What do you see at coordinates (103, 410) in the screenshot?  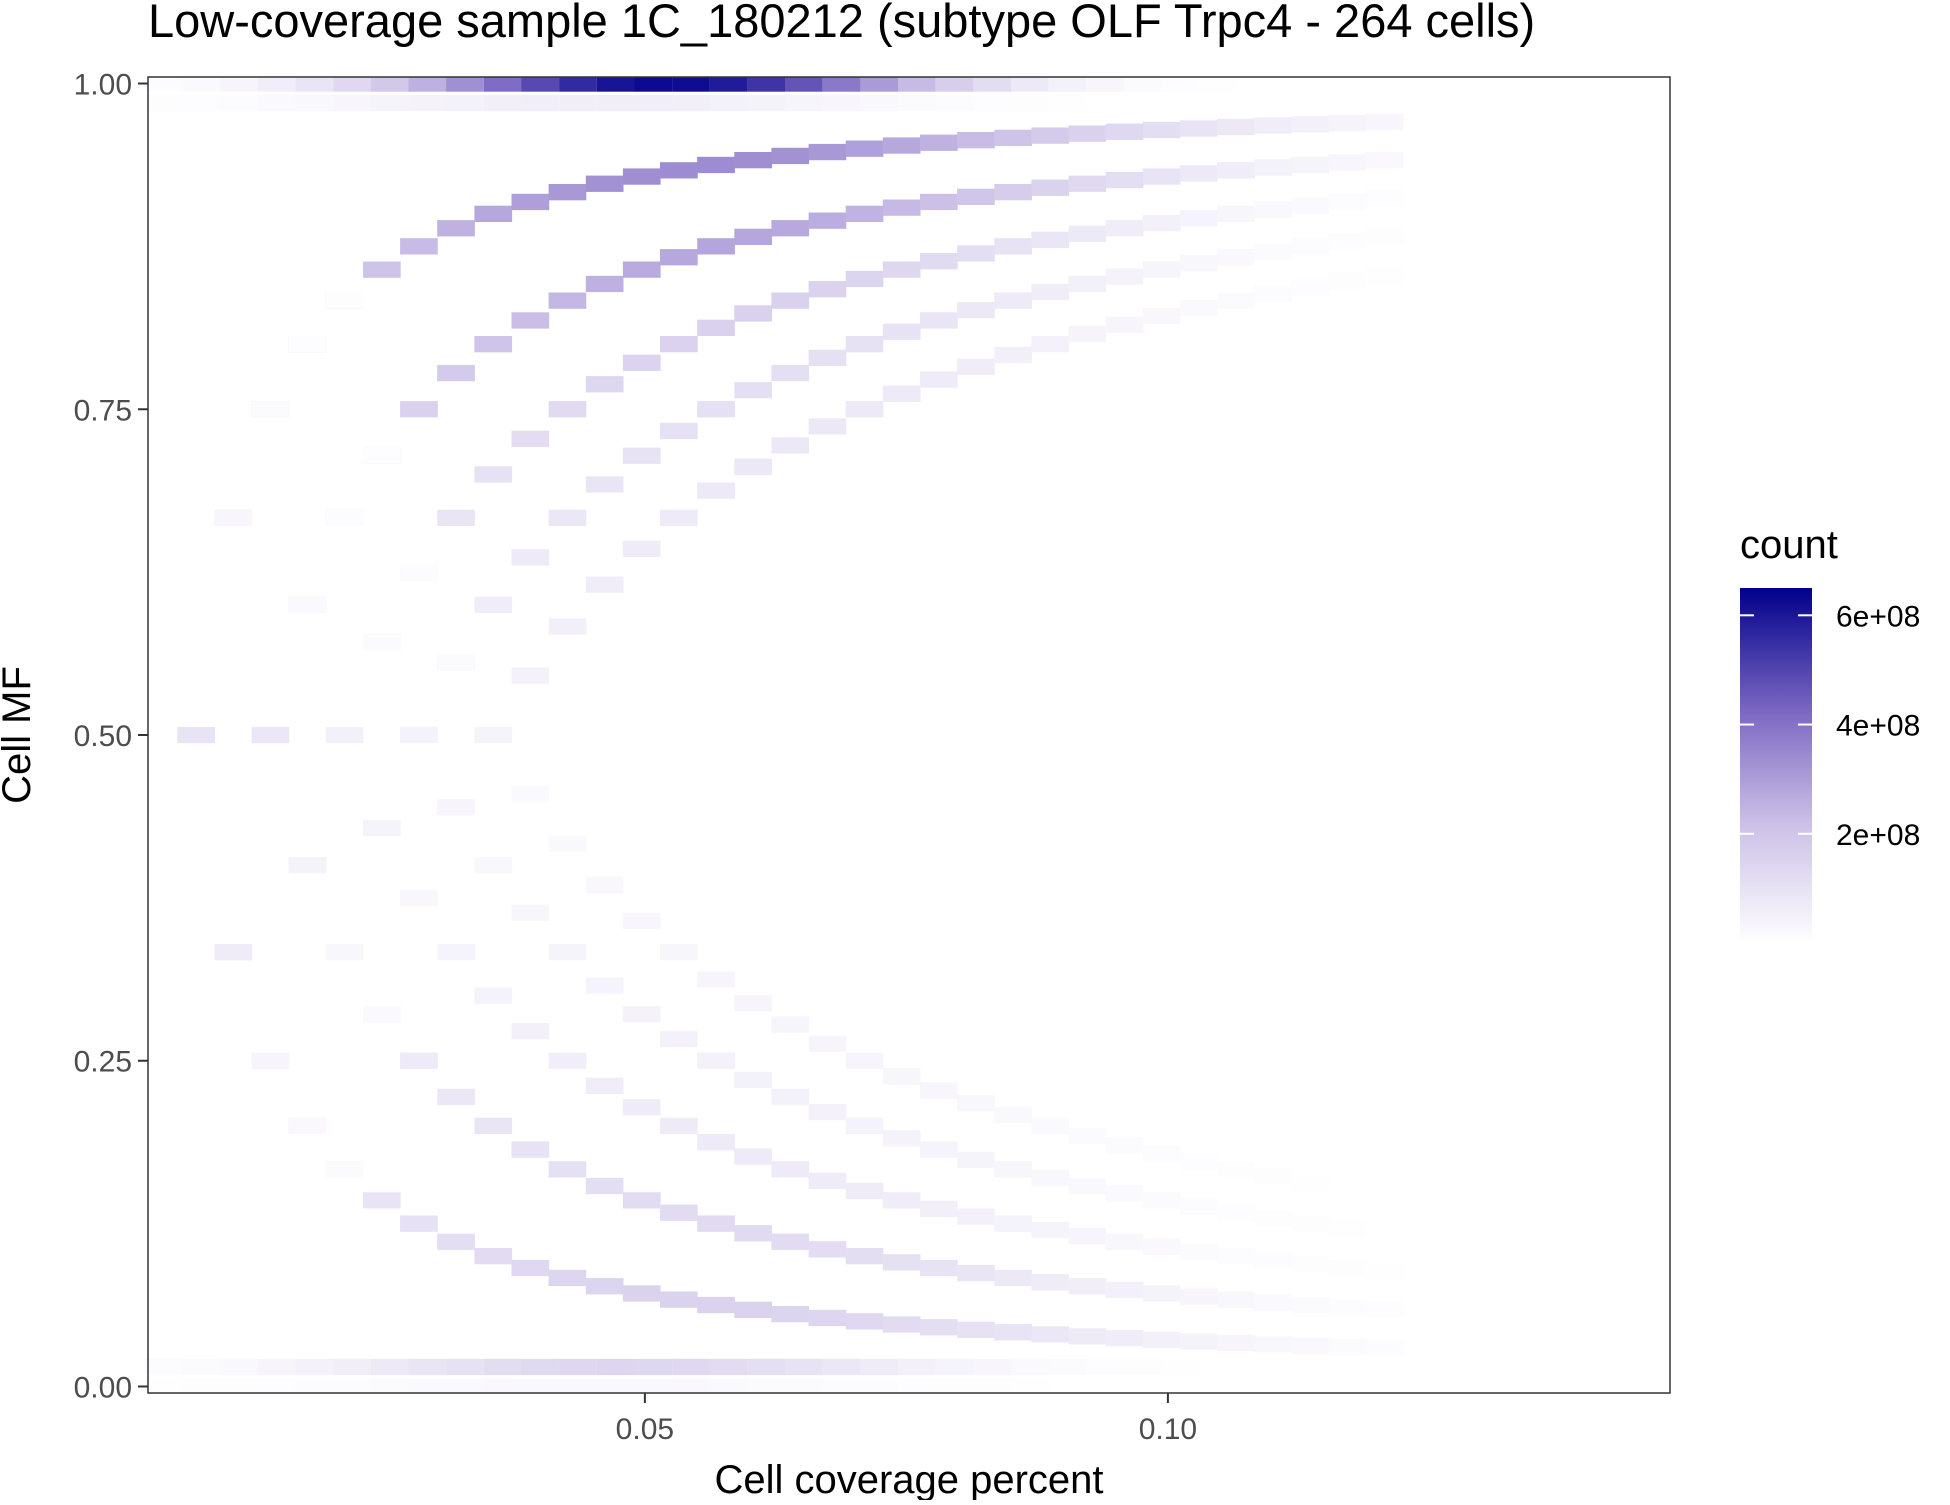 I see `y-tick-label: 0.75` at bounding box center [103, 410].